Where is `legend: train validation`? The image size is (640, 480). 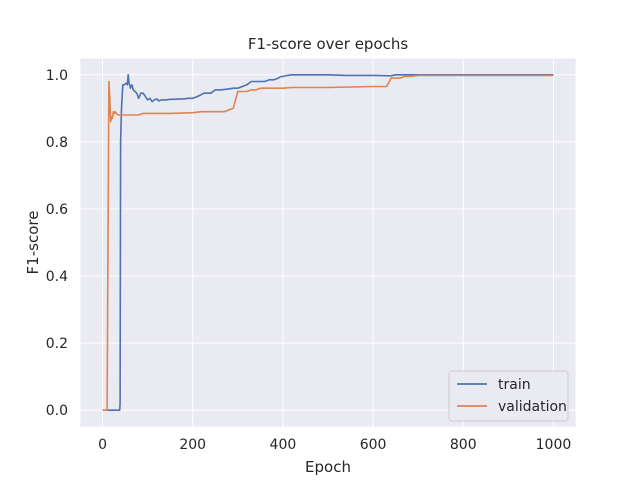 legend: train validation is located at coordinates (508, 396).